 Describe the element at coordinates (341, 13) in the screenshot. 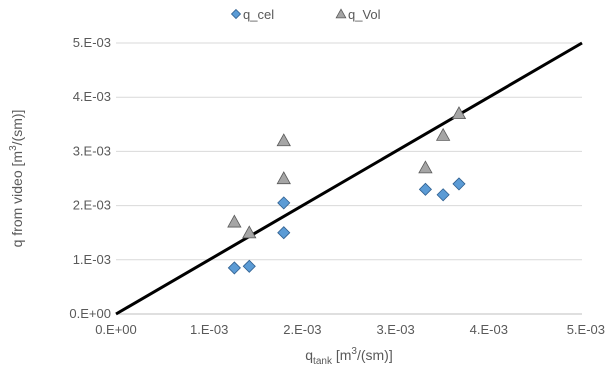

I see `legend-marker-q-vol` at that location.